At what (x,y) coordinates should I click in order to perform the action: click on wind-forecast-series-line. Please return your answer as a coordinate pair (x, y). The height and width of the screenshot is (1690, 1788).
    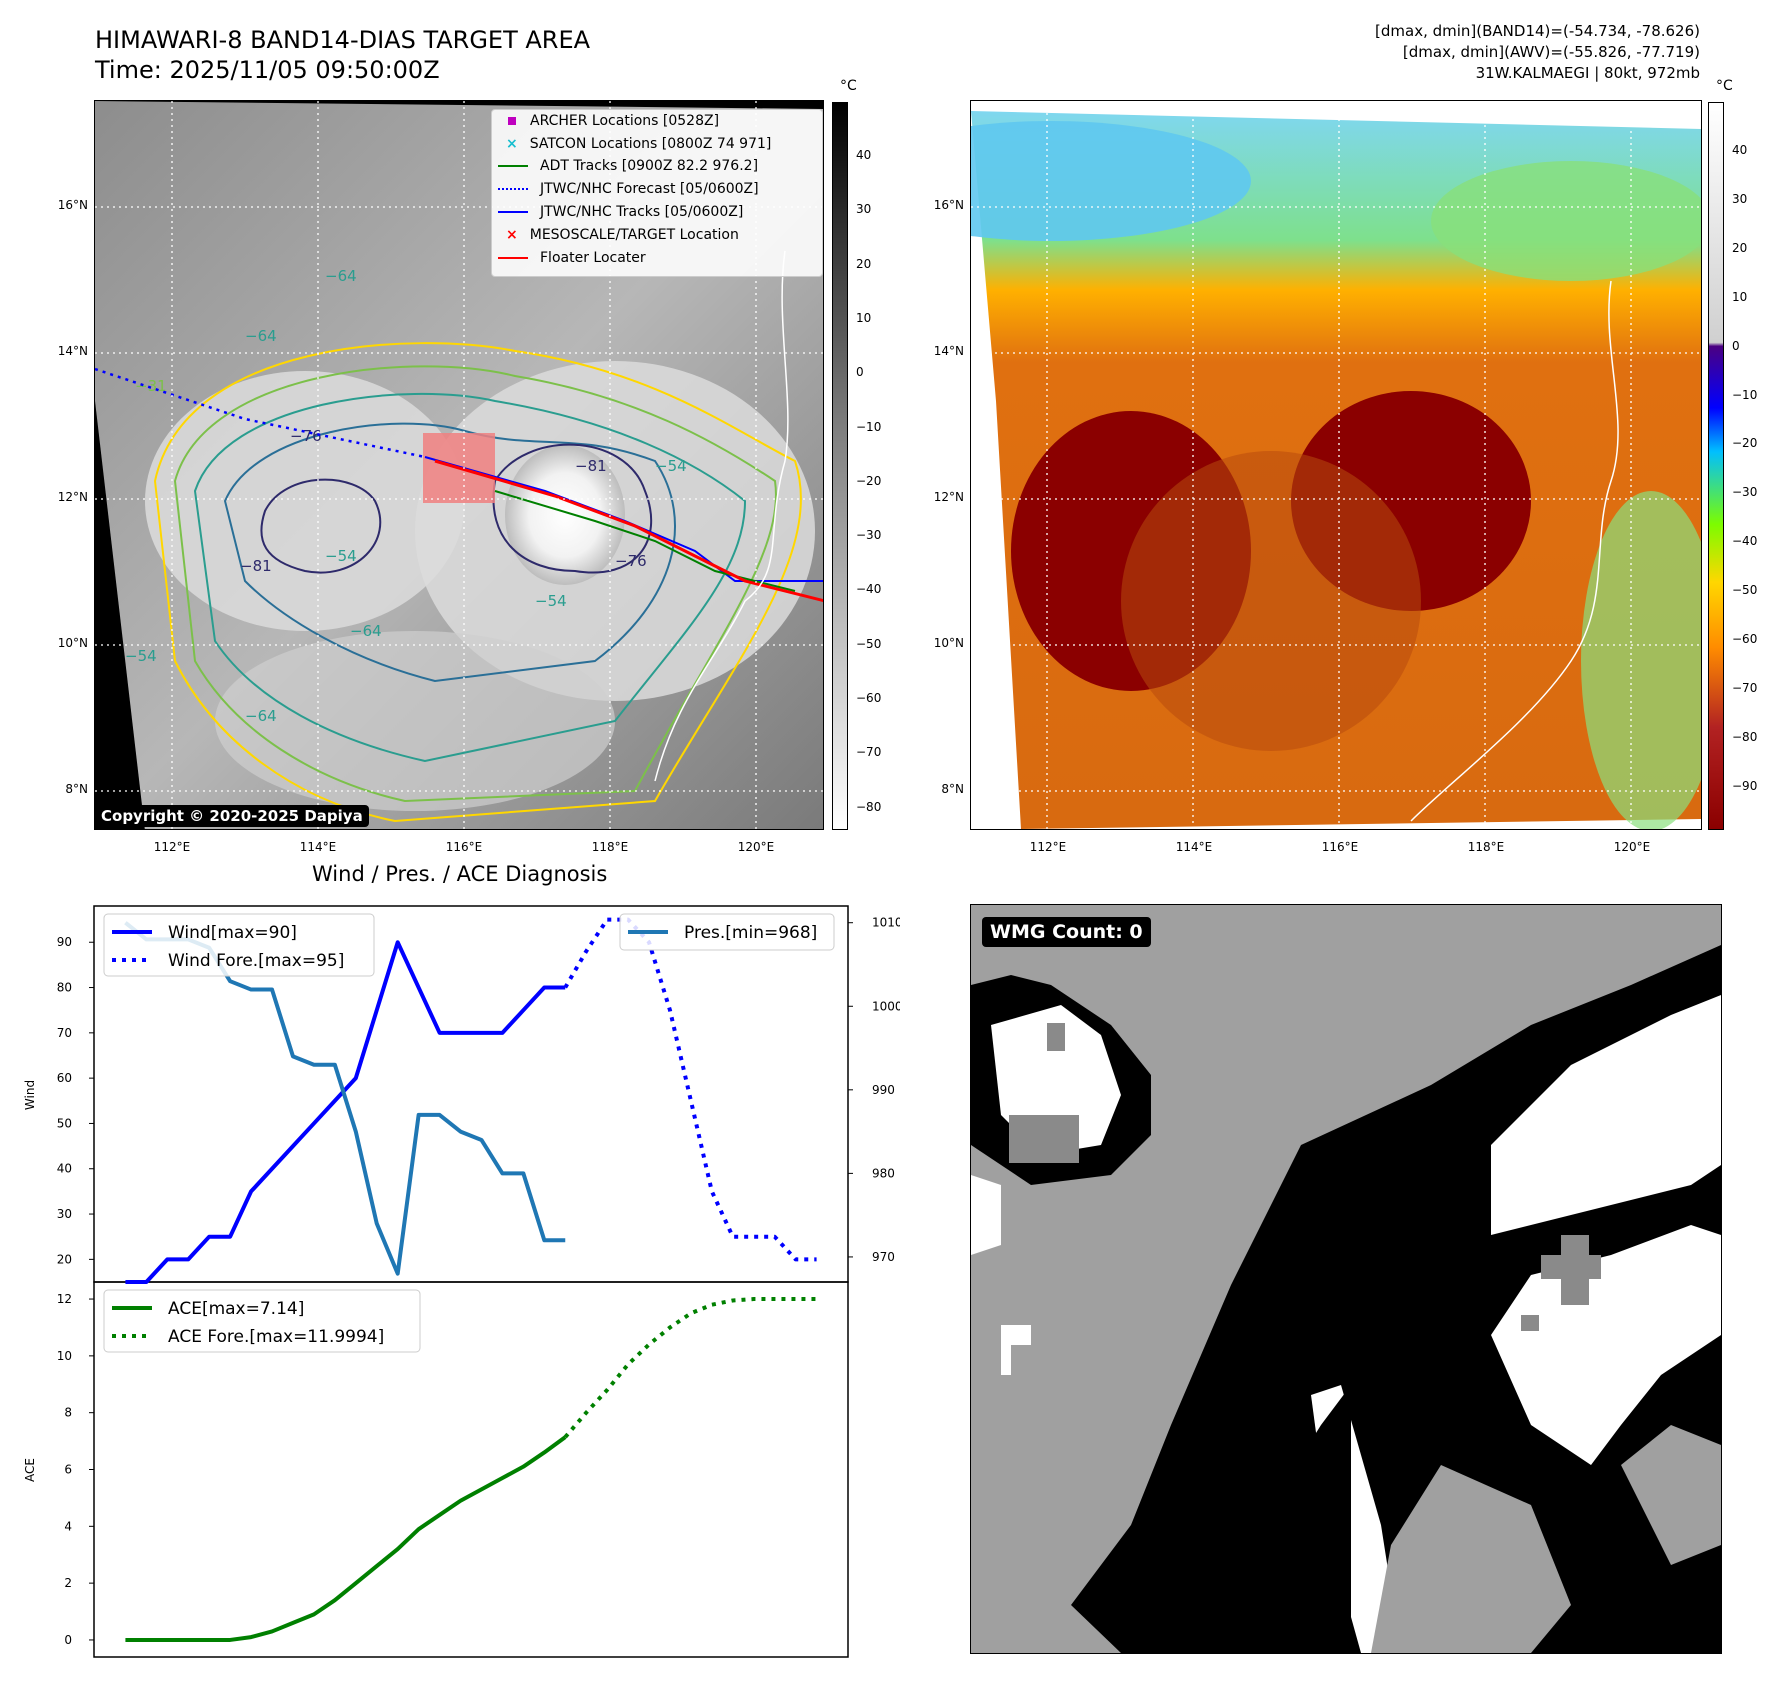
    Looking at the image, I should click on (690, 1089).